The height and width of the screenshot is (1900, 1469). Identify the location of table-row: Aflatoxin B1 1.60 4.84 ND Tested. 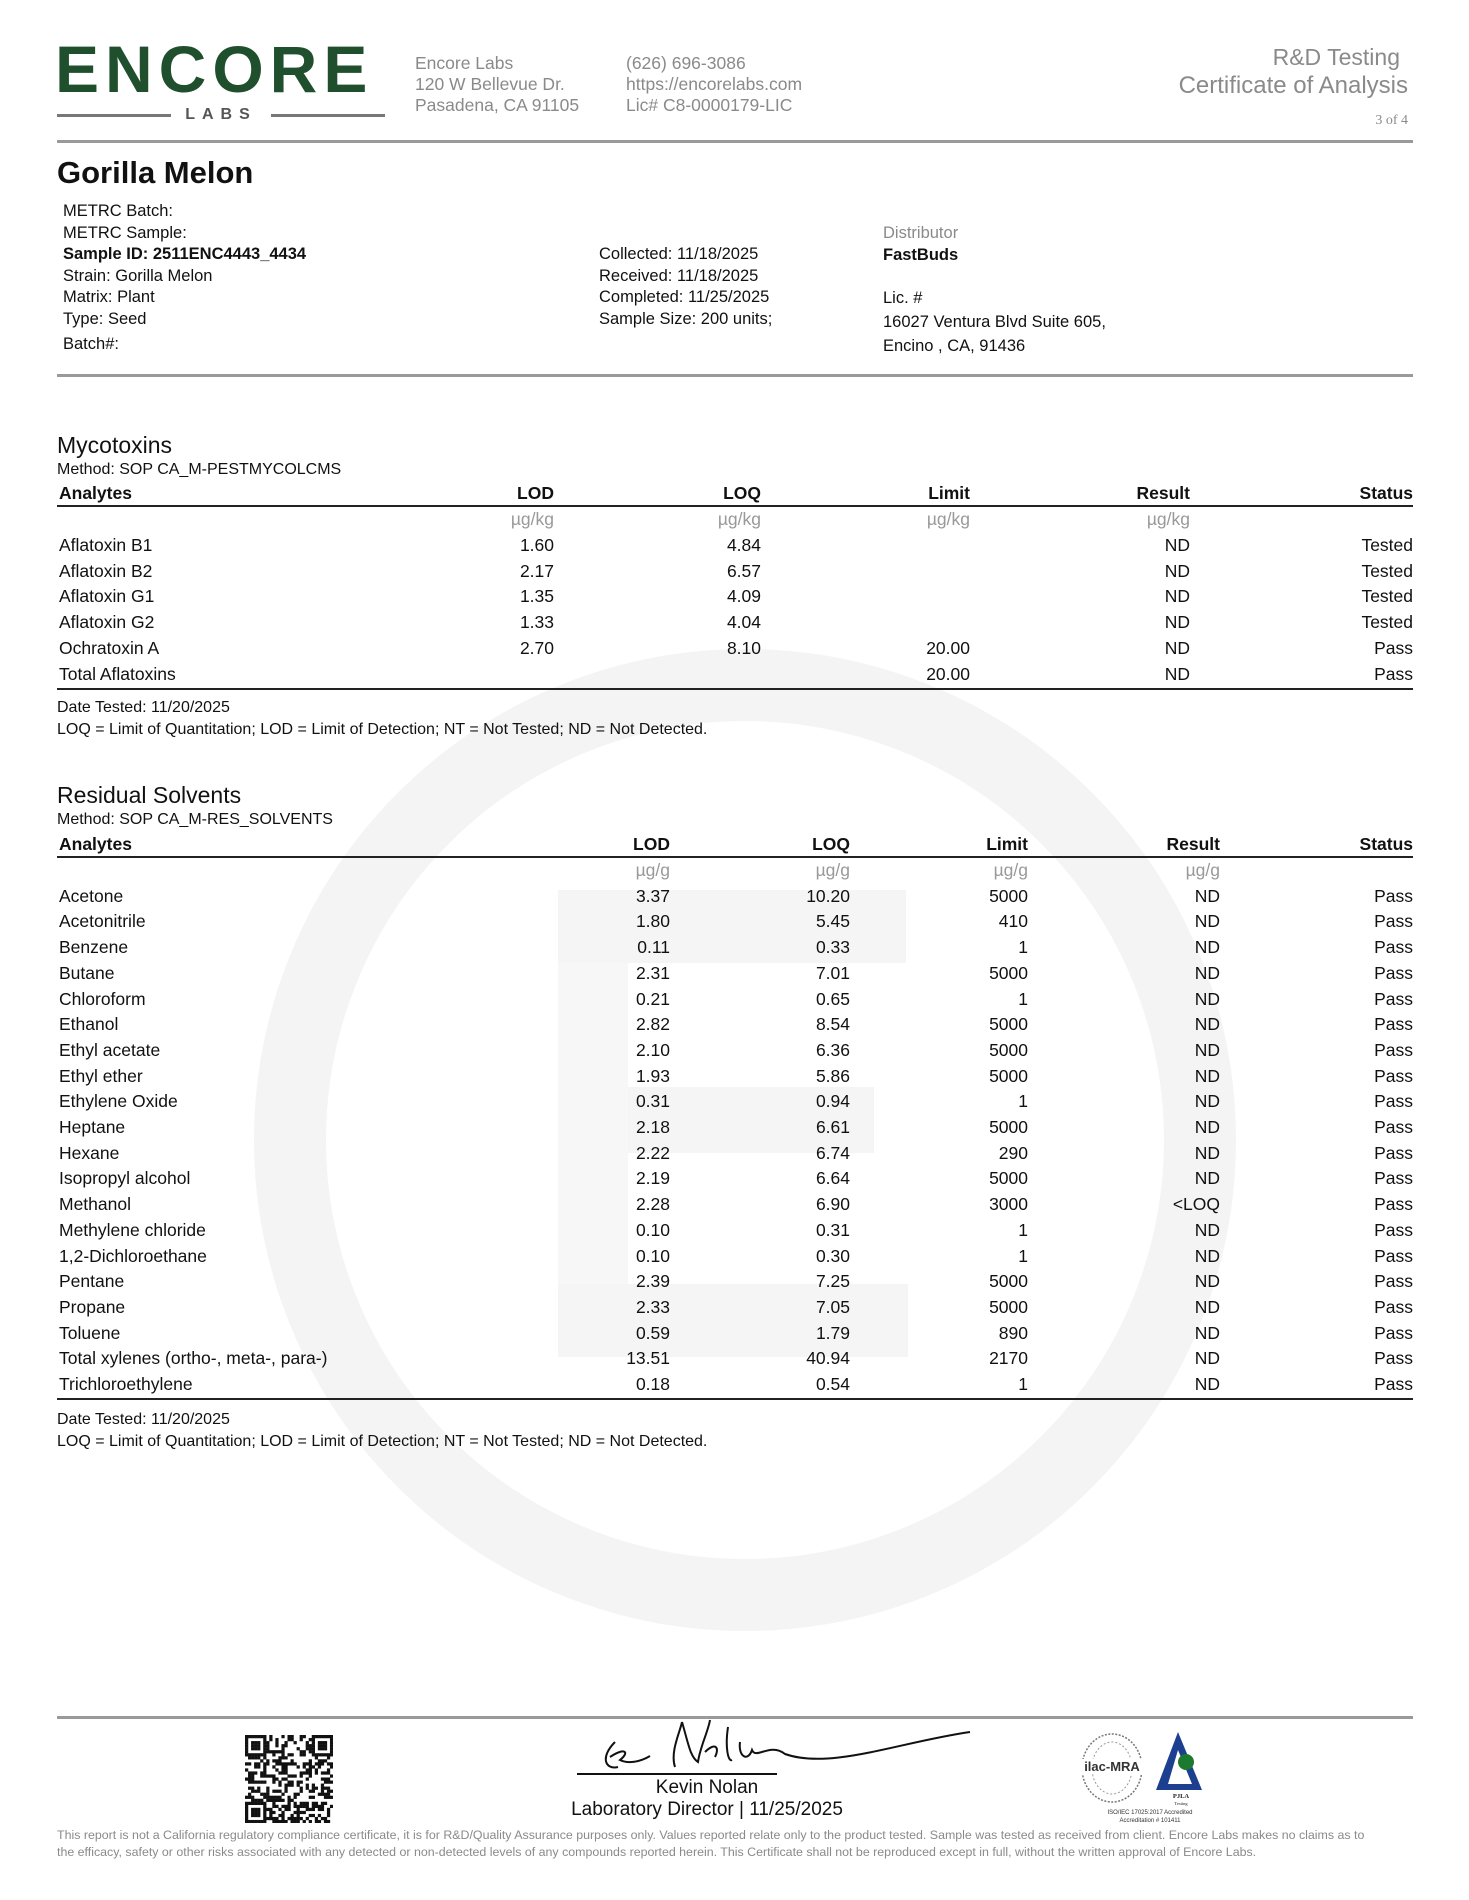
(735, 546).